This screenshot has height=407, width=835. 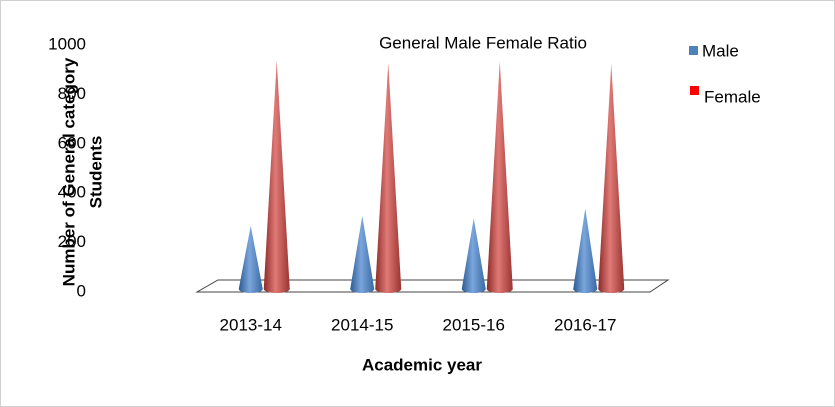 What do you see at coordinates (585, 324) in the screenshot?
I see `x-tick-label: 2016-17` at bounding box center [585, 324].